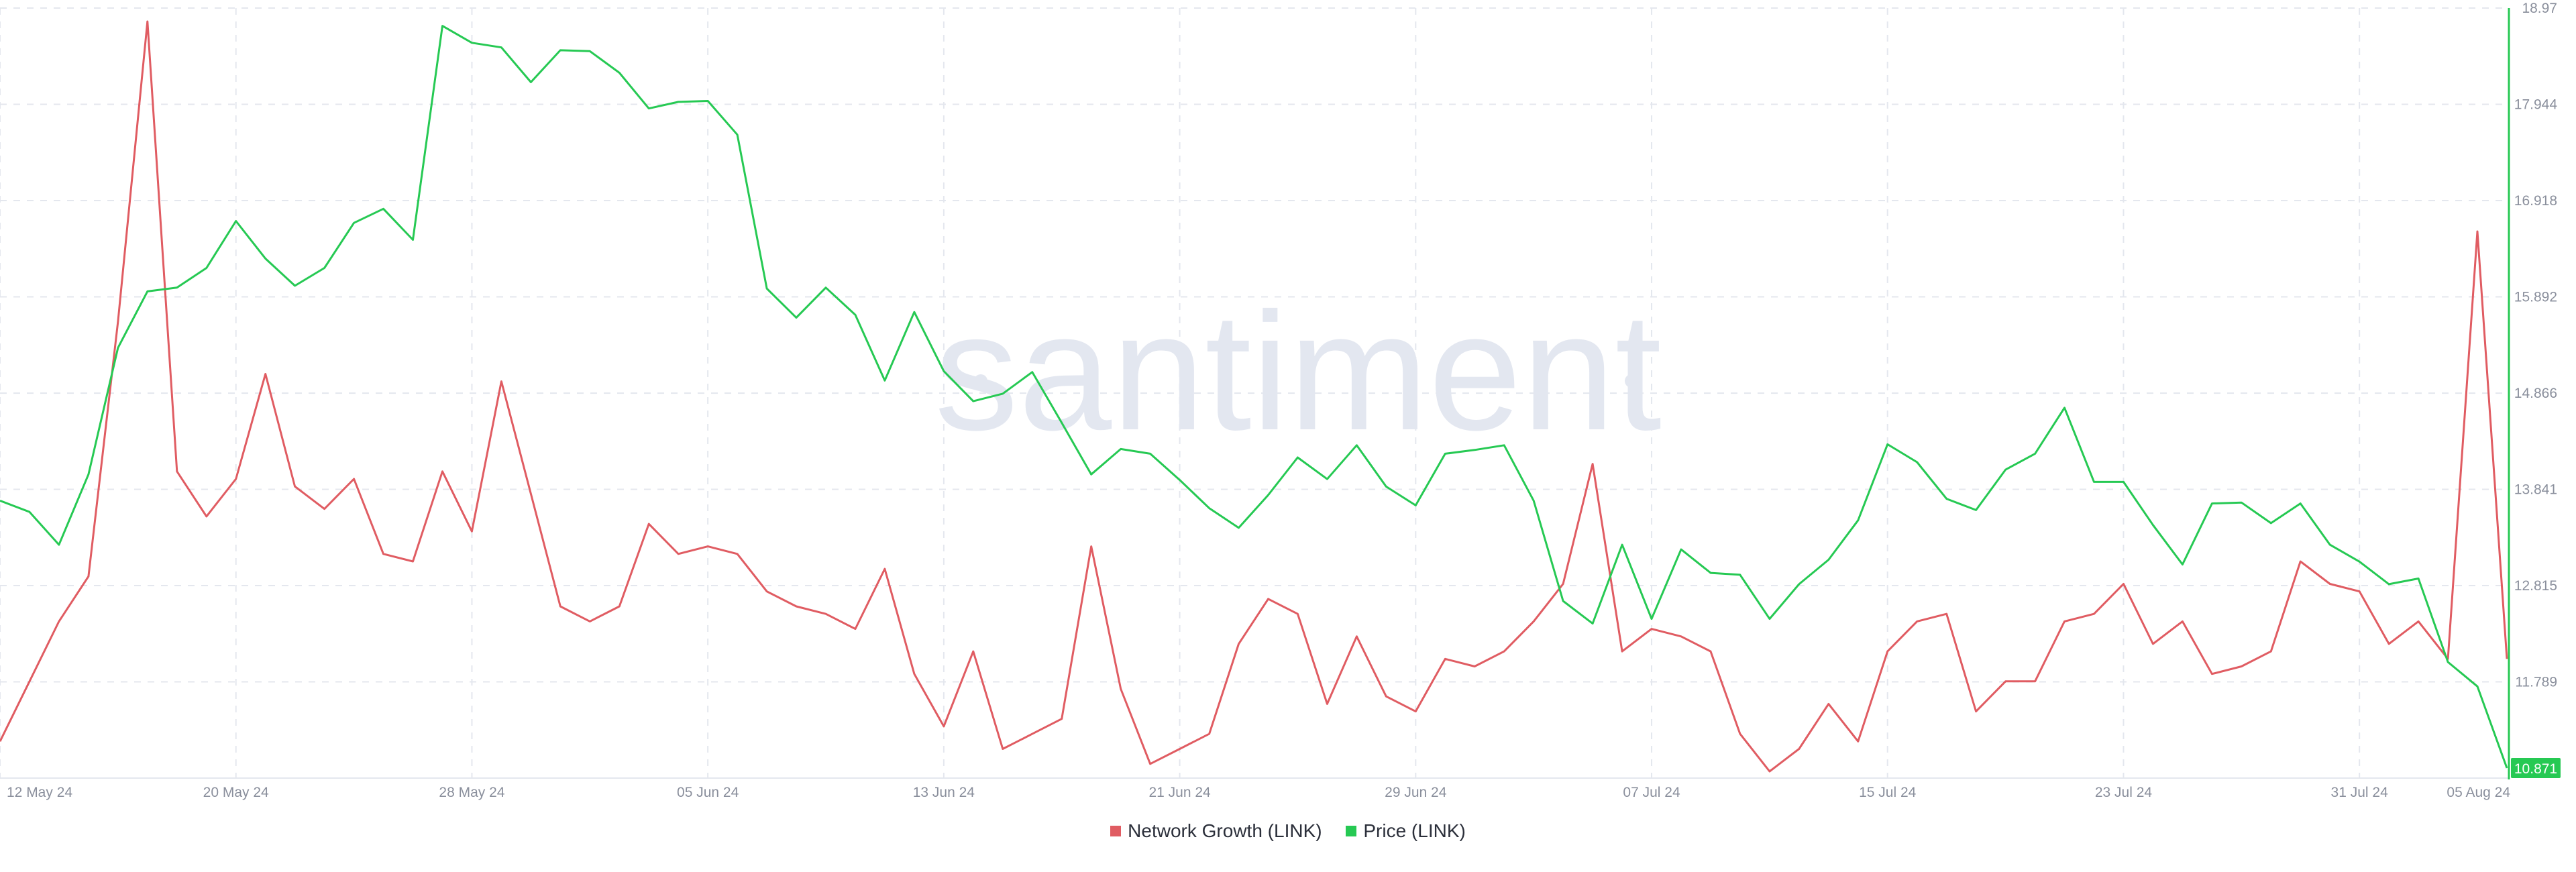 This screenshot has height=872, width=2576. Describe the element at coordinates (1414, 831) in the screenshot. I see `legend-label-price: Price (LINK)` at that location.